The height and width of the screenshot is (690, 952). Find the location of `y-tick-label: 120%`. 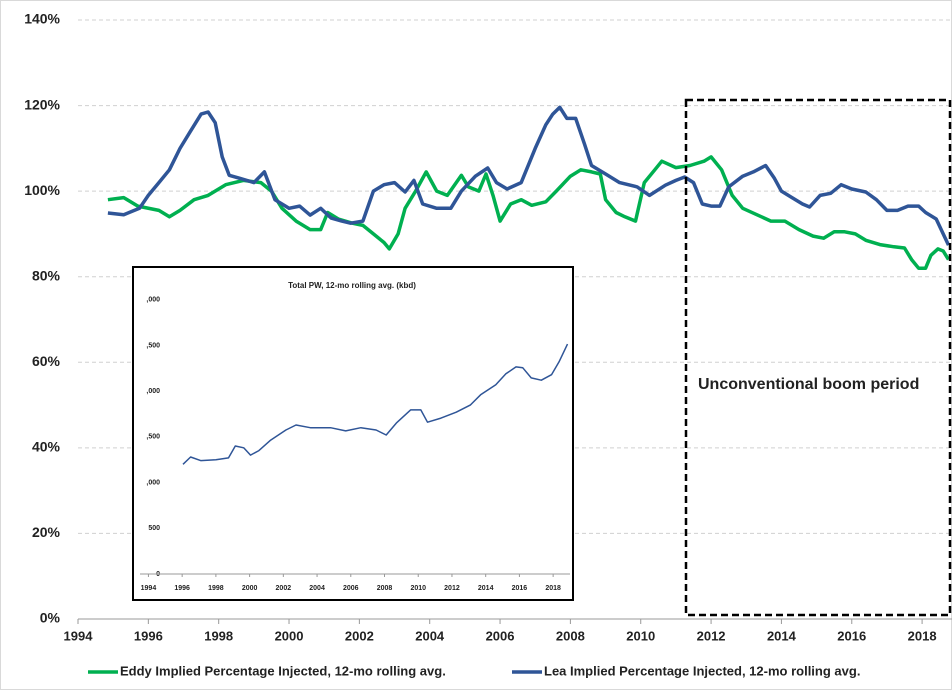

y-tick-label: 120% is located at coordinates (42, 104).